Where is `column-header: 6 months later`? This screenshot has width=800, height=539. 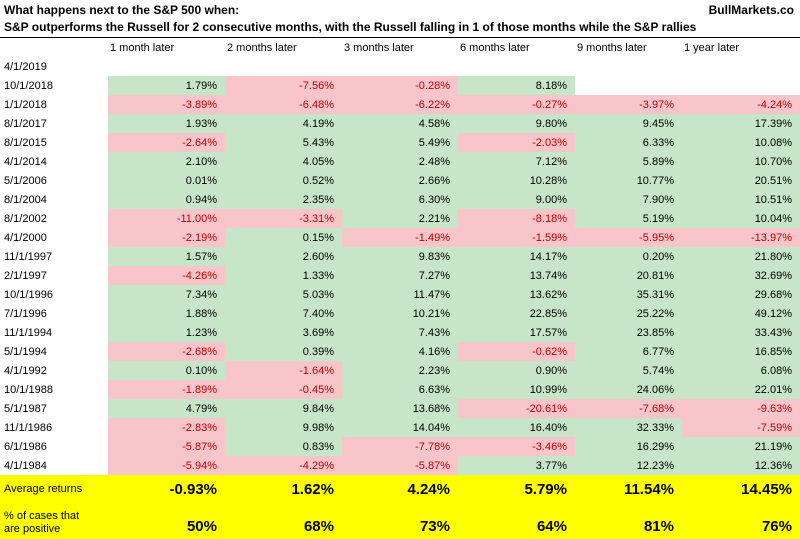
column-header: 6 months later is located at coordinates (495, 47).